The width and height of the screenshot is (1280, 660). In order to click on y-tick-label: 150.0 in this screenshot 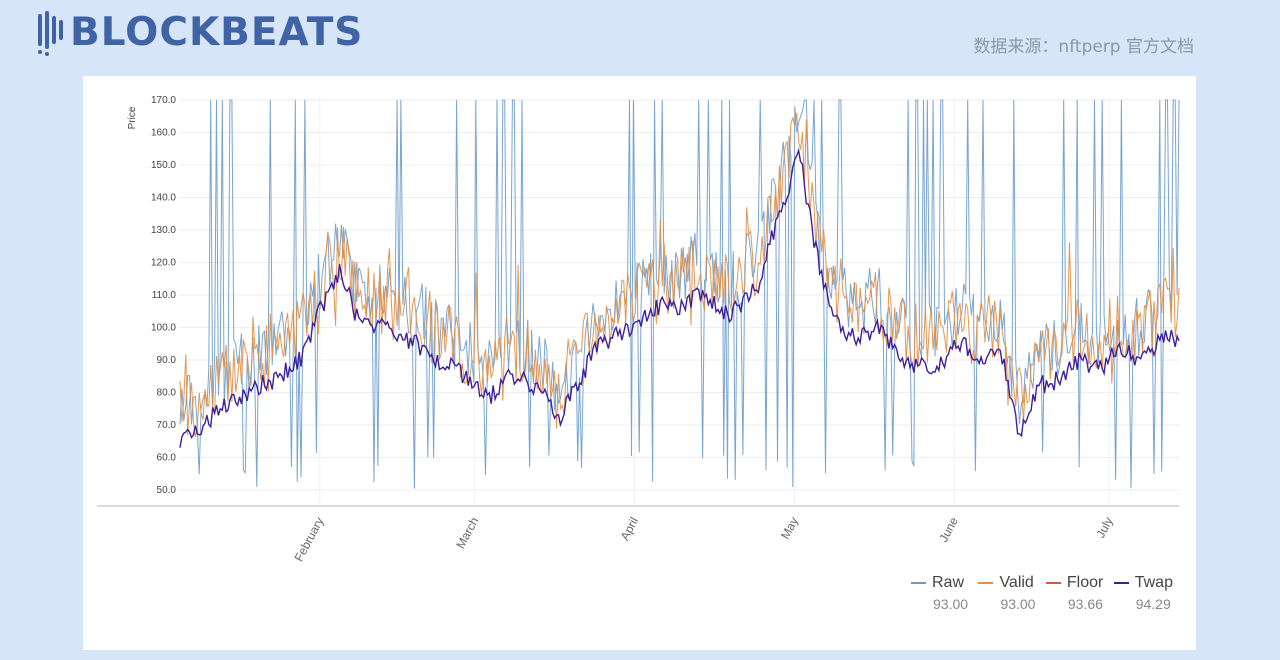, I will do `click(163, 165)`.